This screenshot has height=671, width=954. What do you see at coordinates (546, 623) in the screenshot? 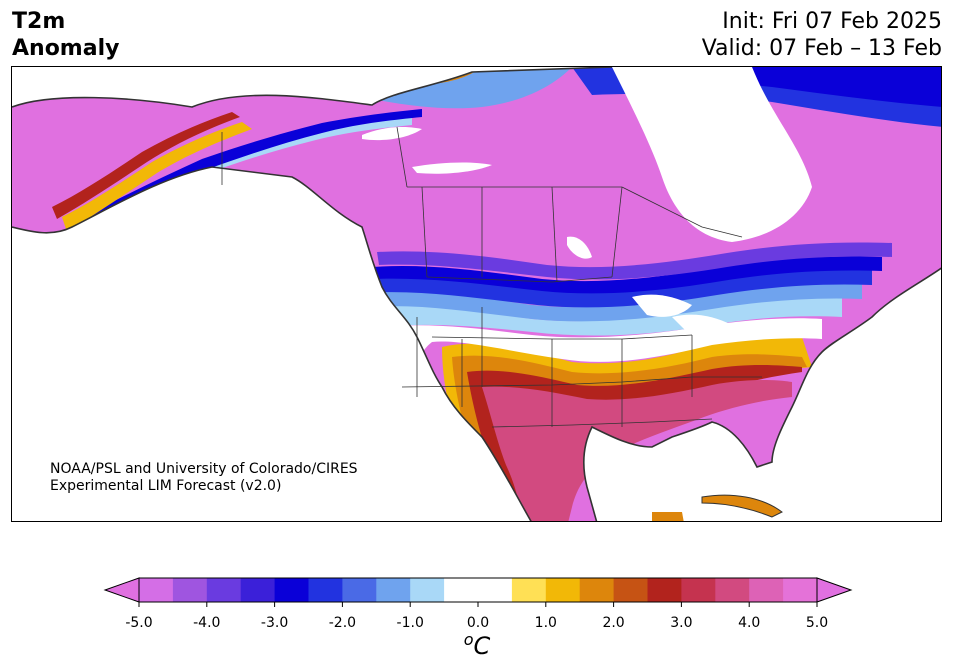
I see `colorbar-tick-label: 1.0` at bounding box center [546, 623].